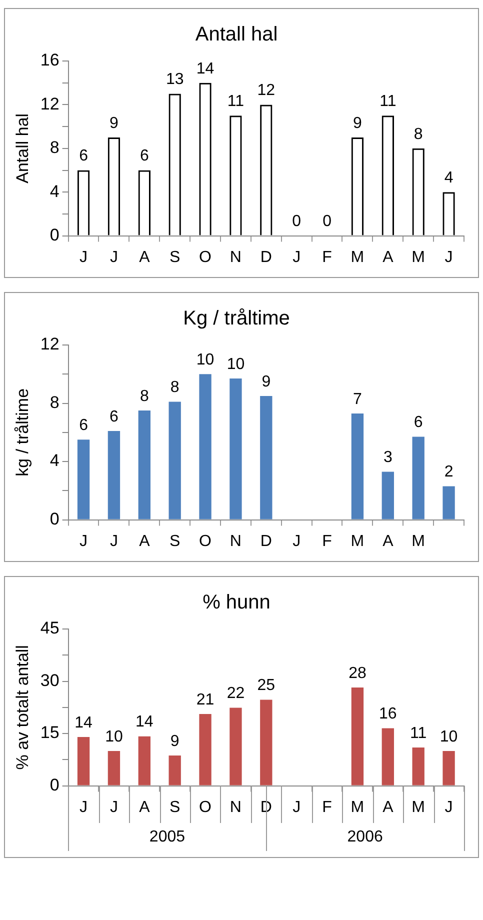 Image resolution: width=483 pixels, height=920 pixels. Describe the element at coordinates (175, 79) in the screenshot. I see `data-label: 13` at that location.